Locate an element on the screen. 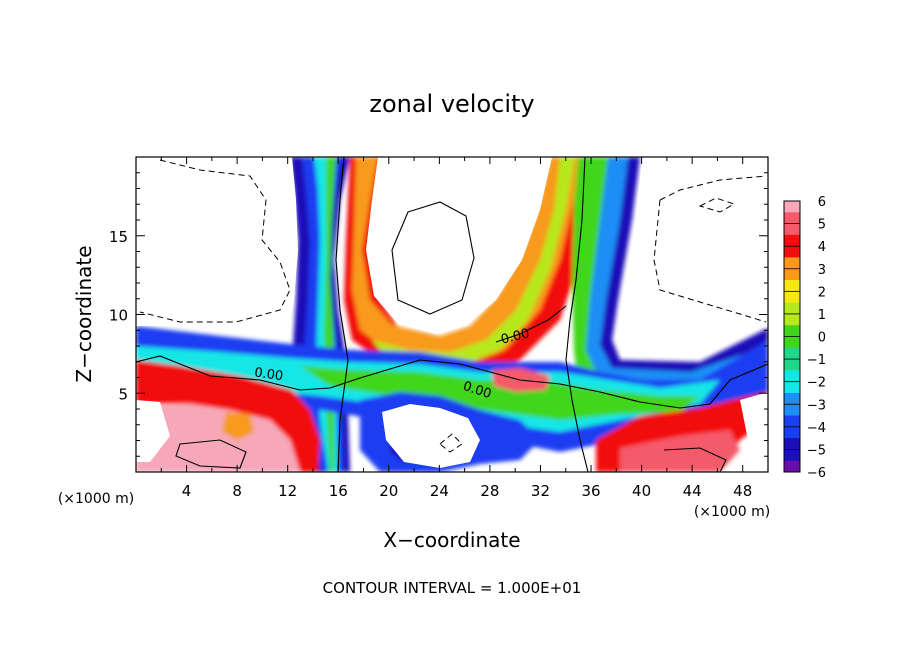 This screenshot has width=904, height=654. x-tick-label: 28 is located at coordinates (489, 491).